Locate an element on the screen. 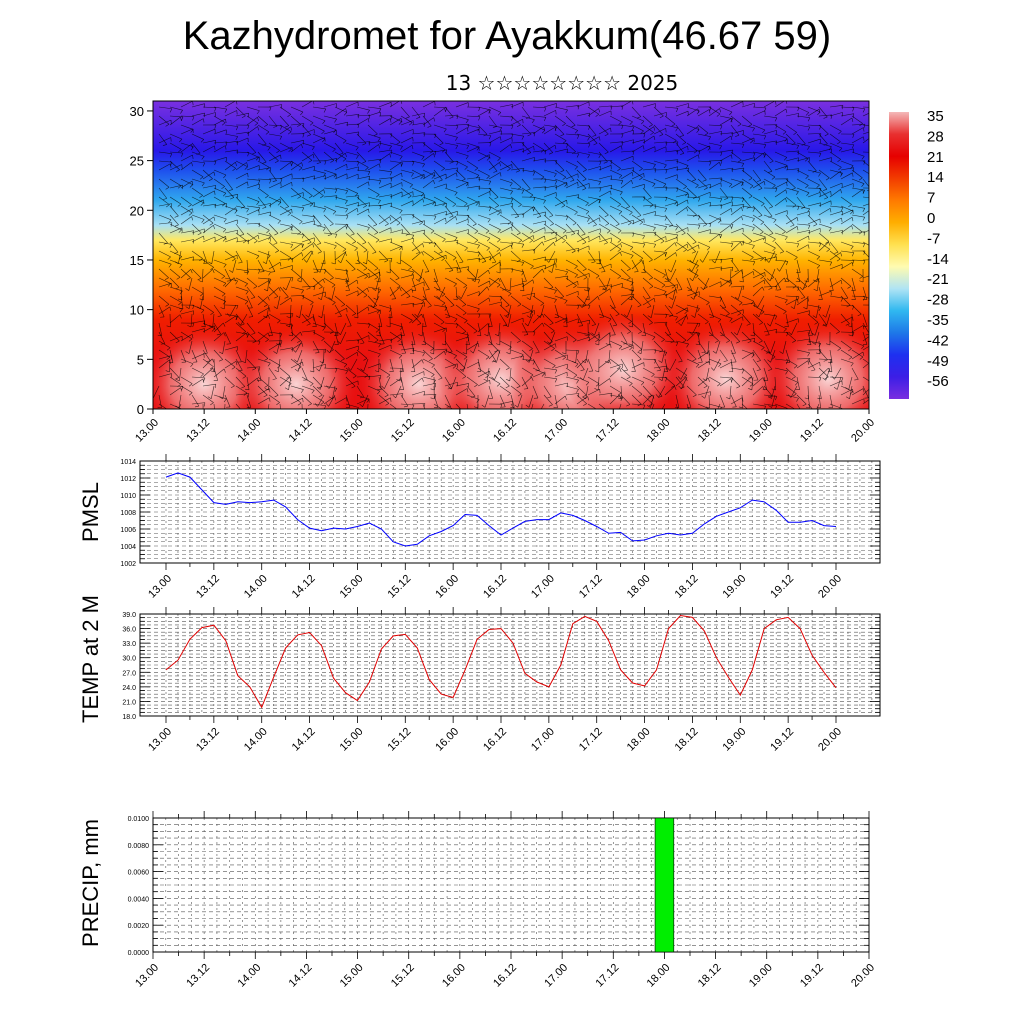 The height and width of the screenshot is (1024, 1024). pmsl-x-tick-label: 15.12 is located at coordinates (399, 587).